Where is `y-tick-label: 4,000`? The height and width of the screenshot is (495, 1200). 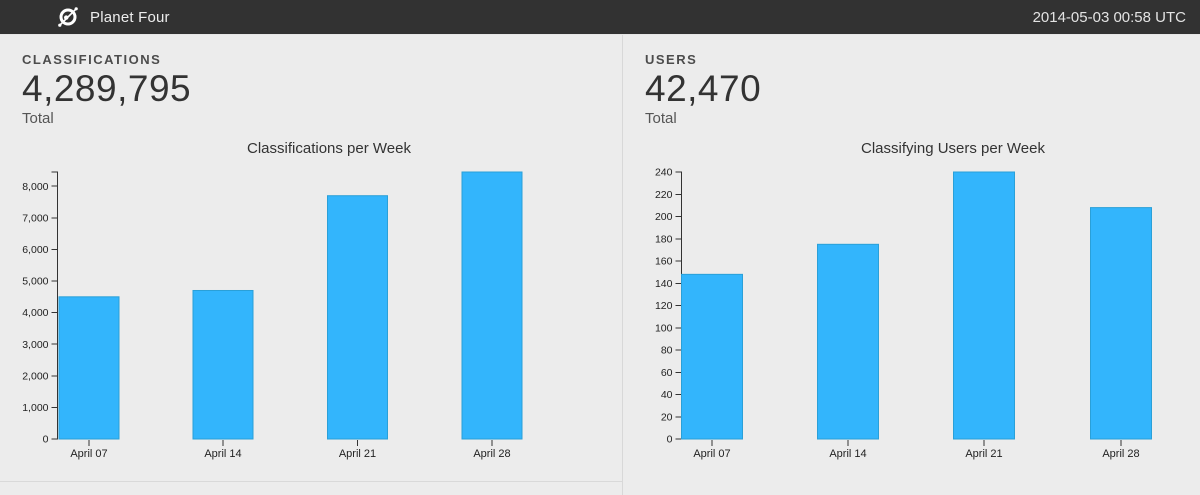
y-tick-label: 4,000 is located at coordinates (35, 313).